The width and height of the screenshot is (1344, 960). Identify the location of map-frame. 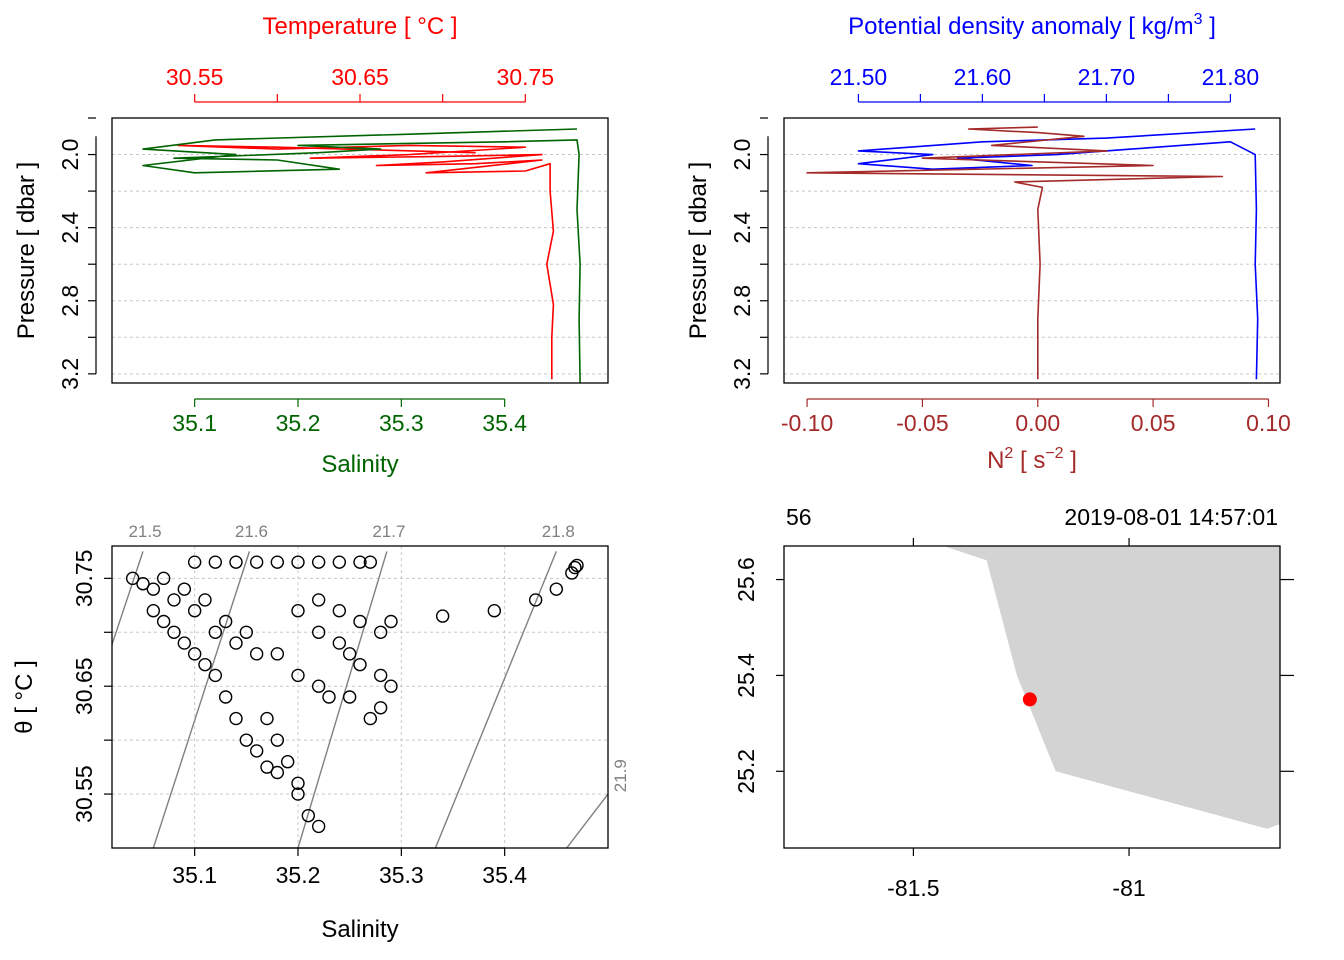
(1032, 697).